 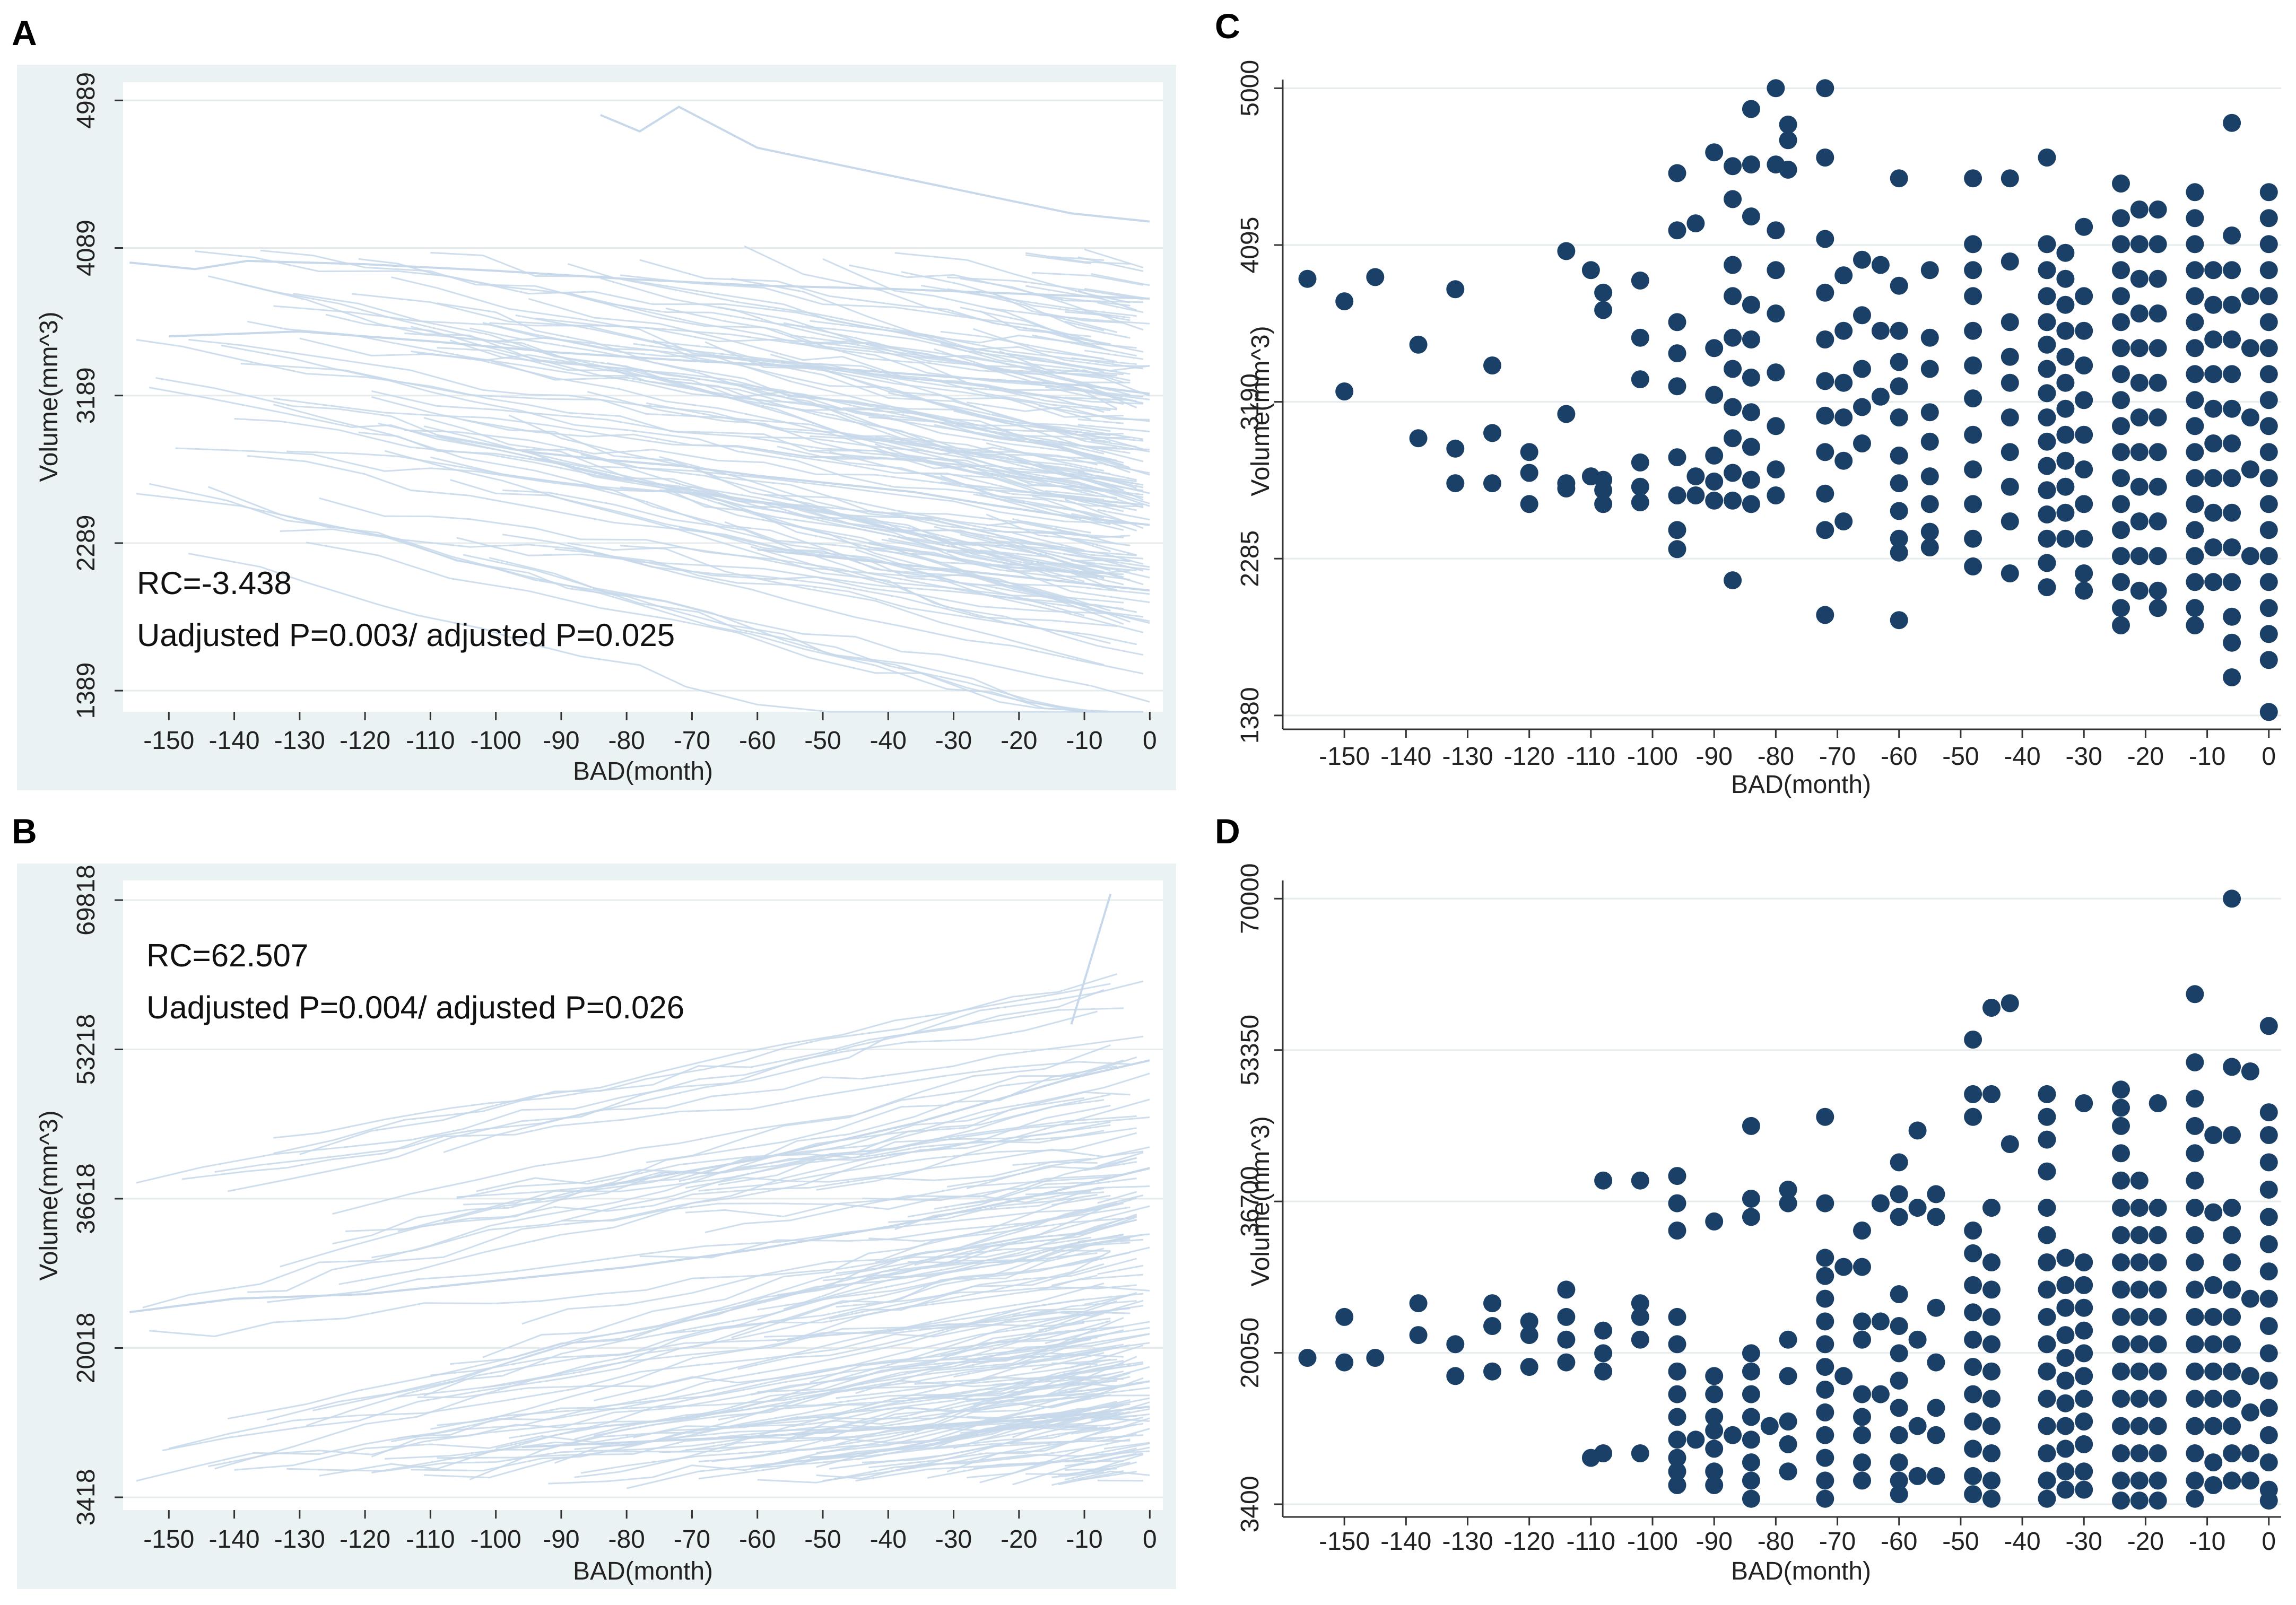 What do you see at coordinates (2022, 757) in the screenshot?
I see `panel-c-xtick-label: -40` at bounding box center [2022, 757].